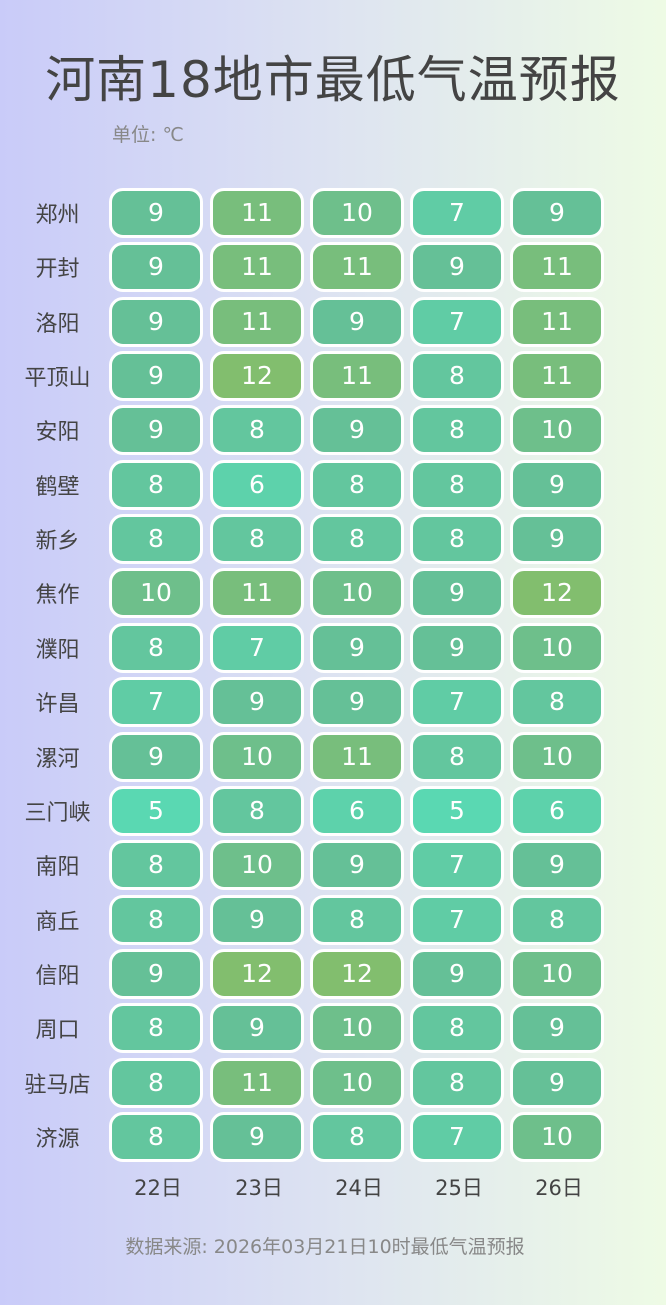 The image size is (666, 1305). Describe the element at coordinates (333, 80) in the screenshot. I see `chart-title: 河南18地市最低气温预报` at that location.